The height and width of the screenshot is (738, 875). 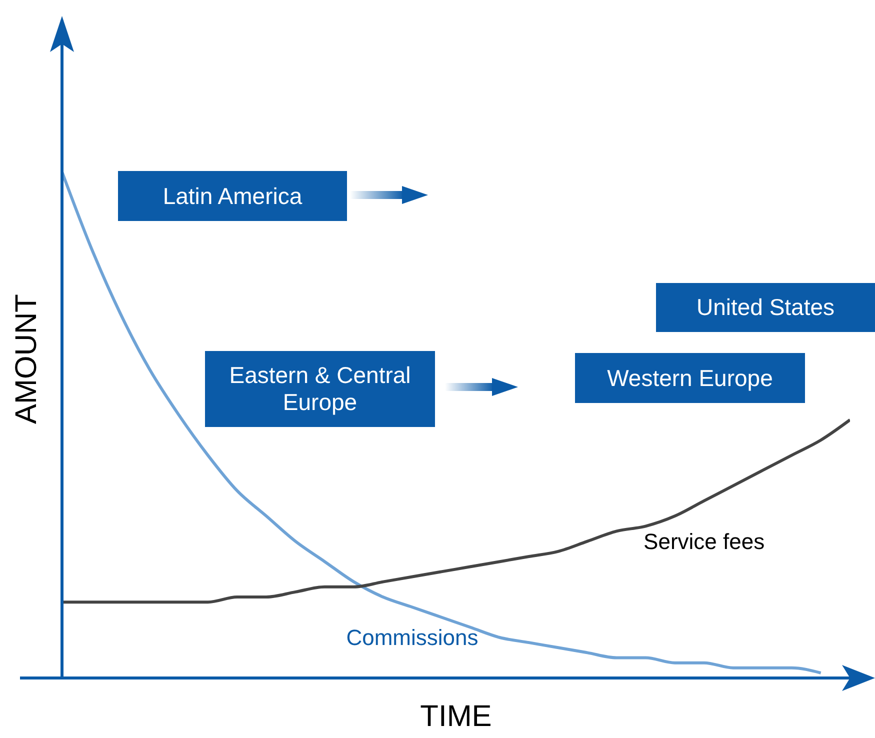 I want to click on text-box: Latin America, so click(x=232, y=196).